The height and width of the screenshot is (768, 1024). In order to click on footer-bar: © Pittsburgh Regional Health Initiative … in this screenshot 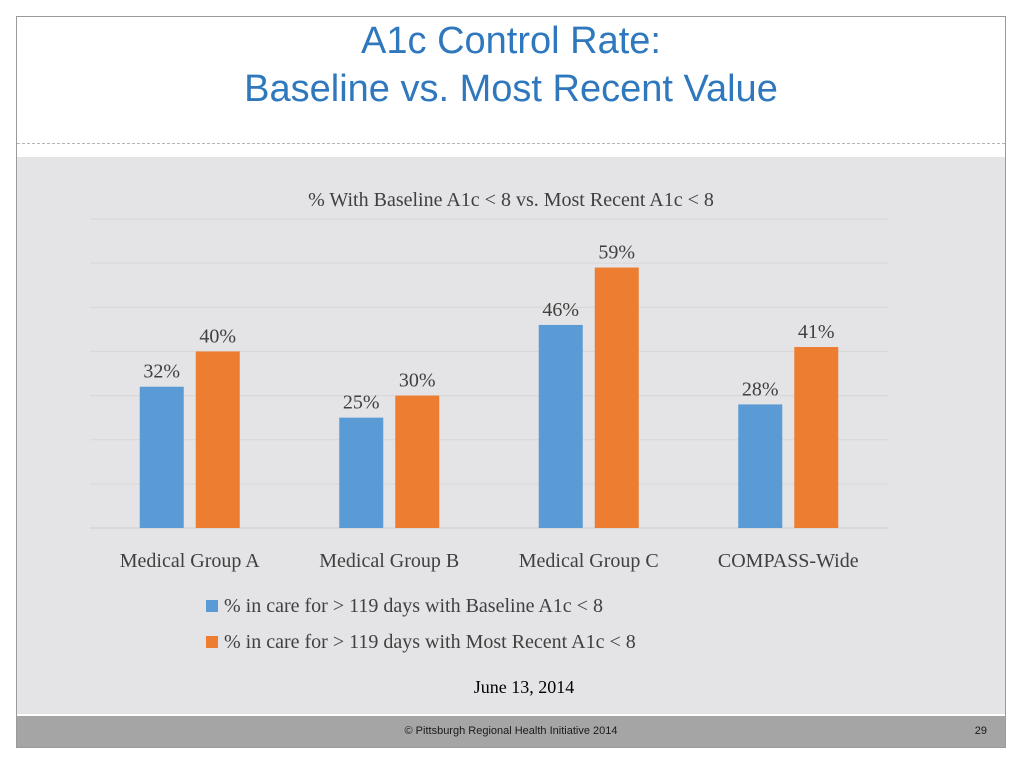, I will do `click(511, 731)`.